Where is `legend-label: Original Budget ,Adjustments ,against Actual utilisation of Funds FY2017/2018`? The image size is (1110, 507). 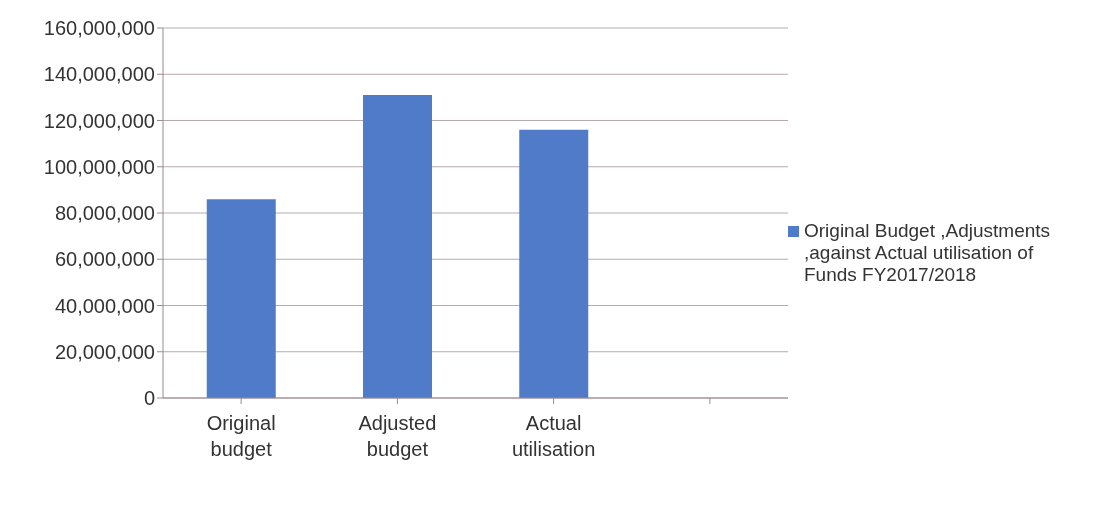
legend-label: Original Budget ,Adjustments ,against Actual utilisation of Funds FY2017/2018 is located at coordinates (928, 253).